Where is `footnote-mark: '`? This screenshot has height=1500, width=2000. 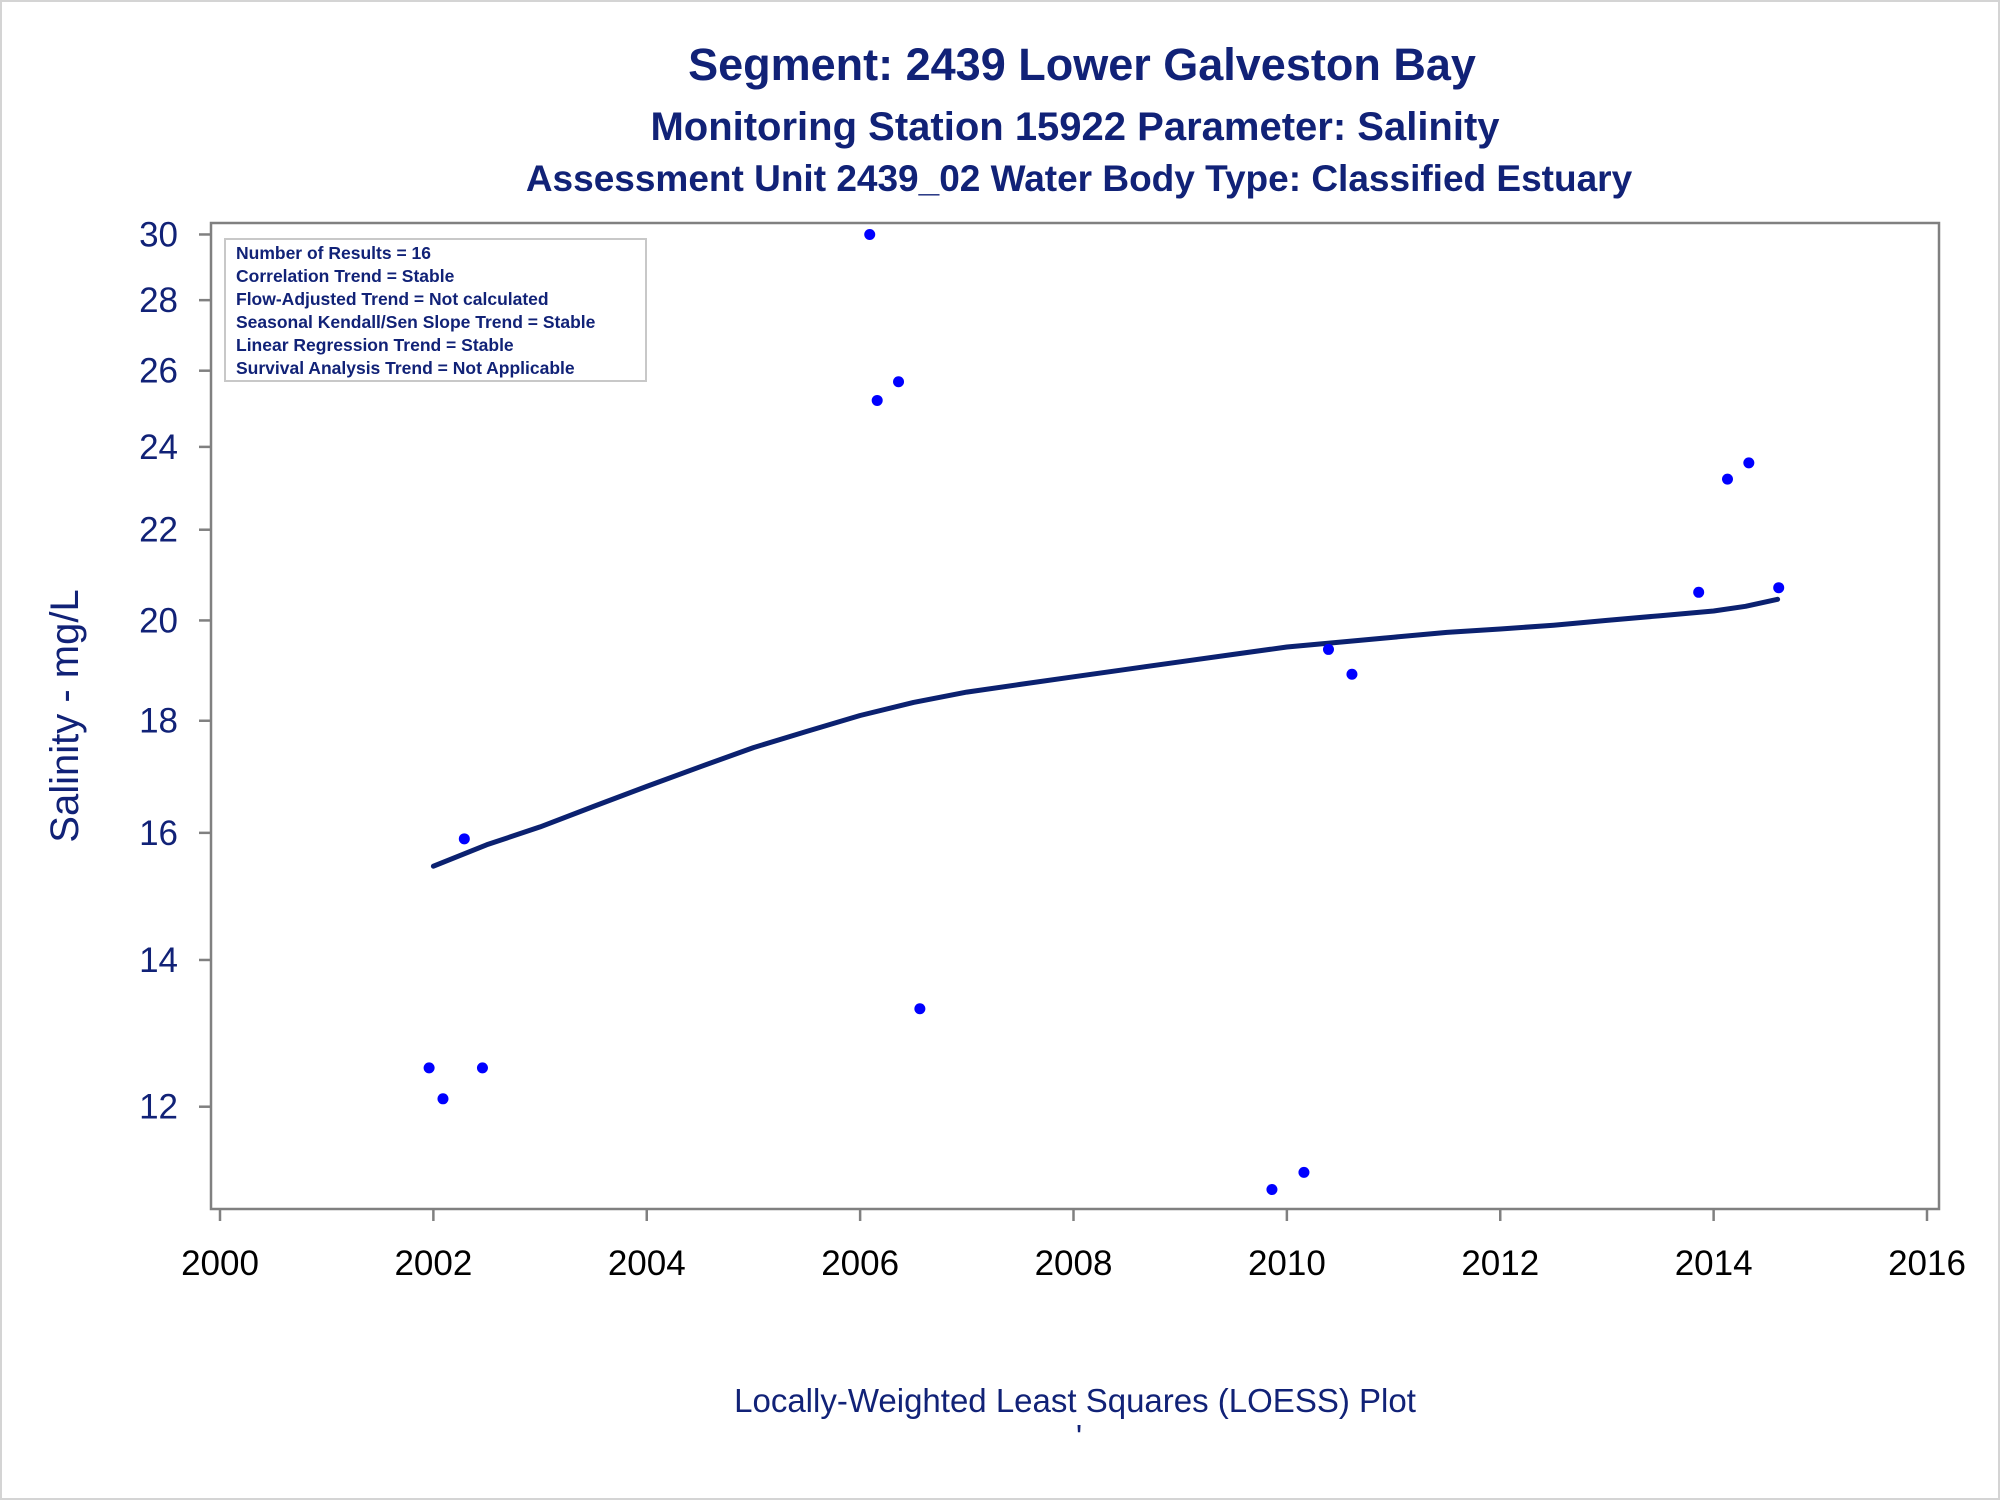 footnote-mark: ' is located at coordinates (1079, 1436).